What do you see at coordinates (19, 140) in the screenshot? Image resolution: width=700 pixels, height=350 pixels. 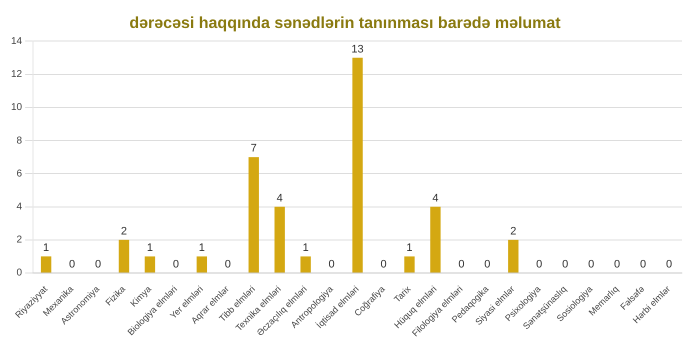 I see `y-tick-label: 8` at bounding box center [19, 140].